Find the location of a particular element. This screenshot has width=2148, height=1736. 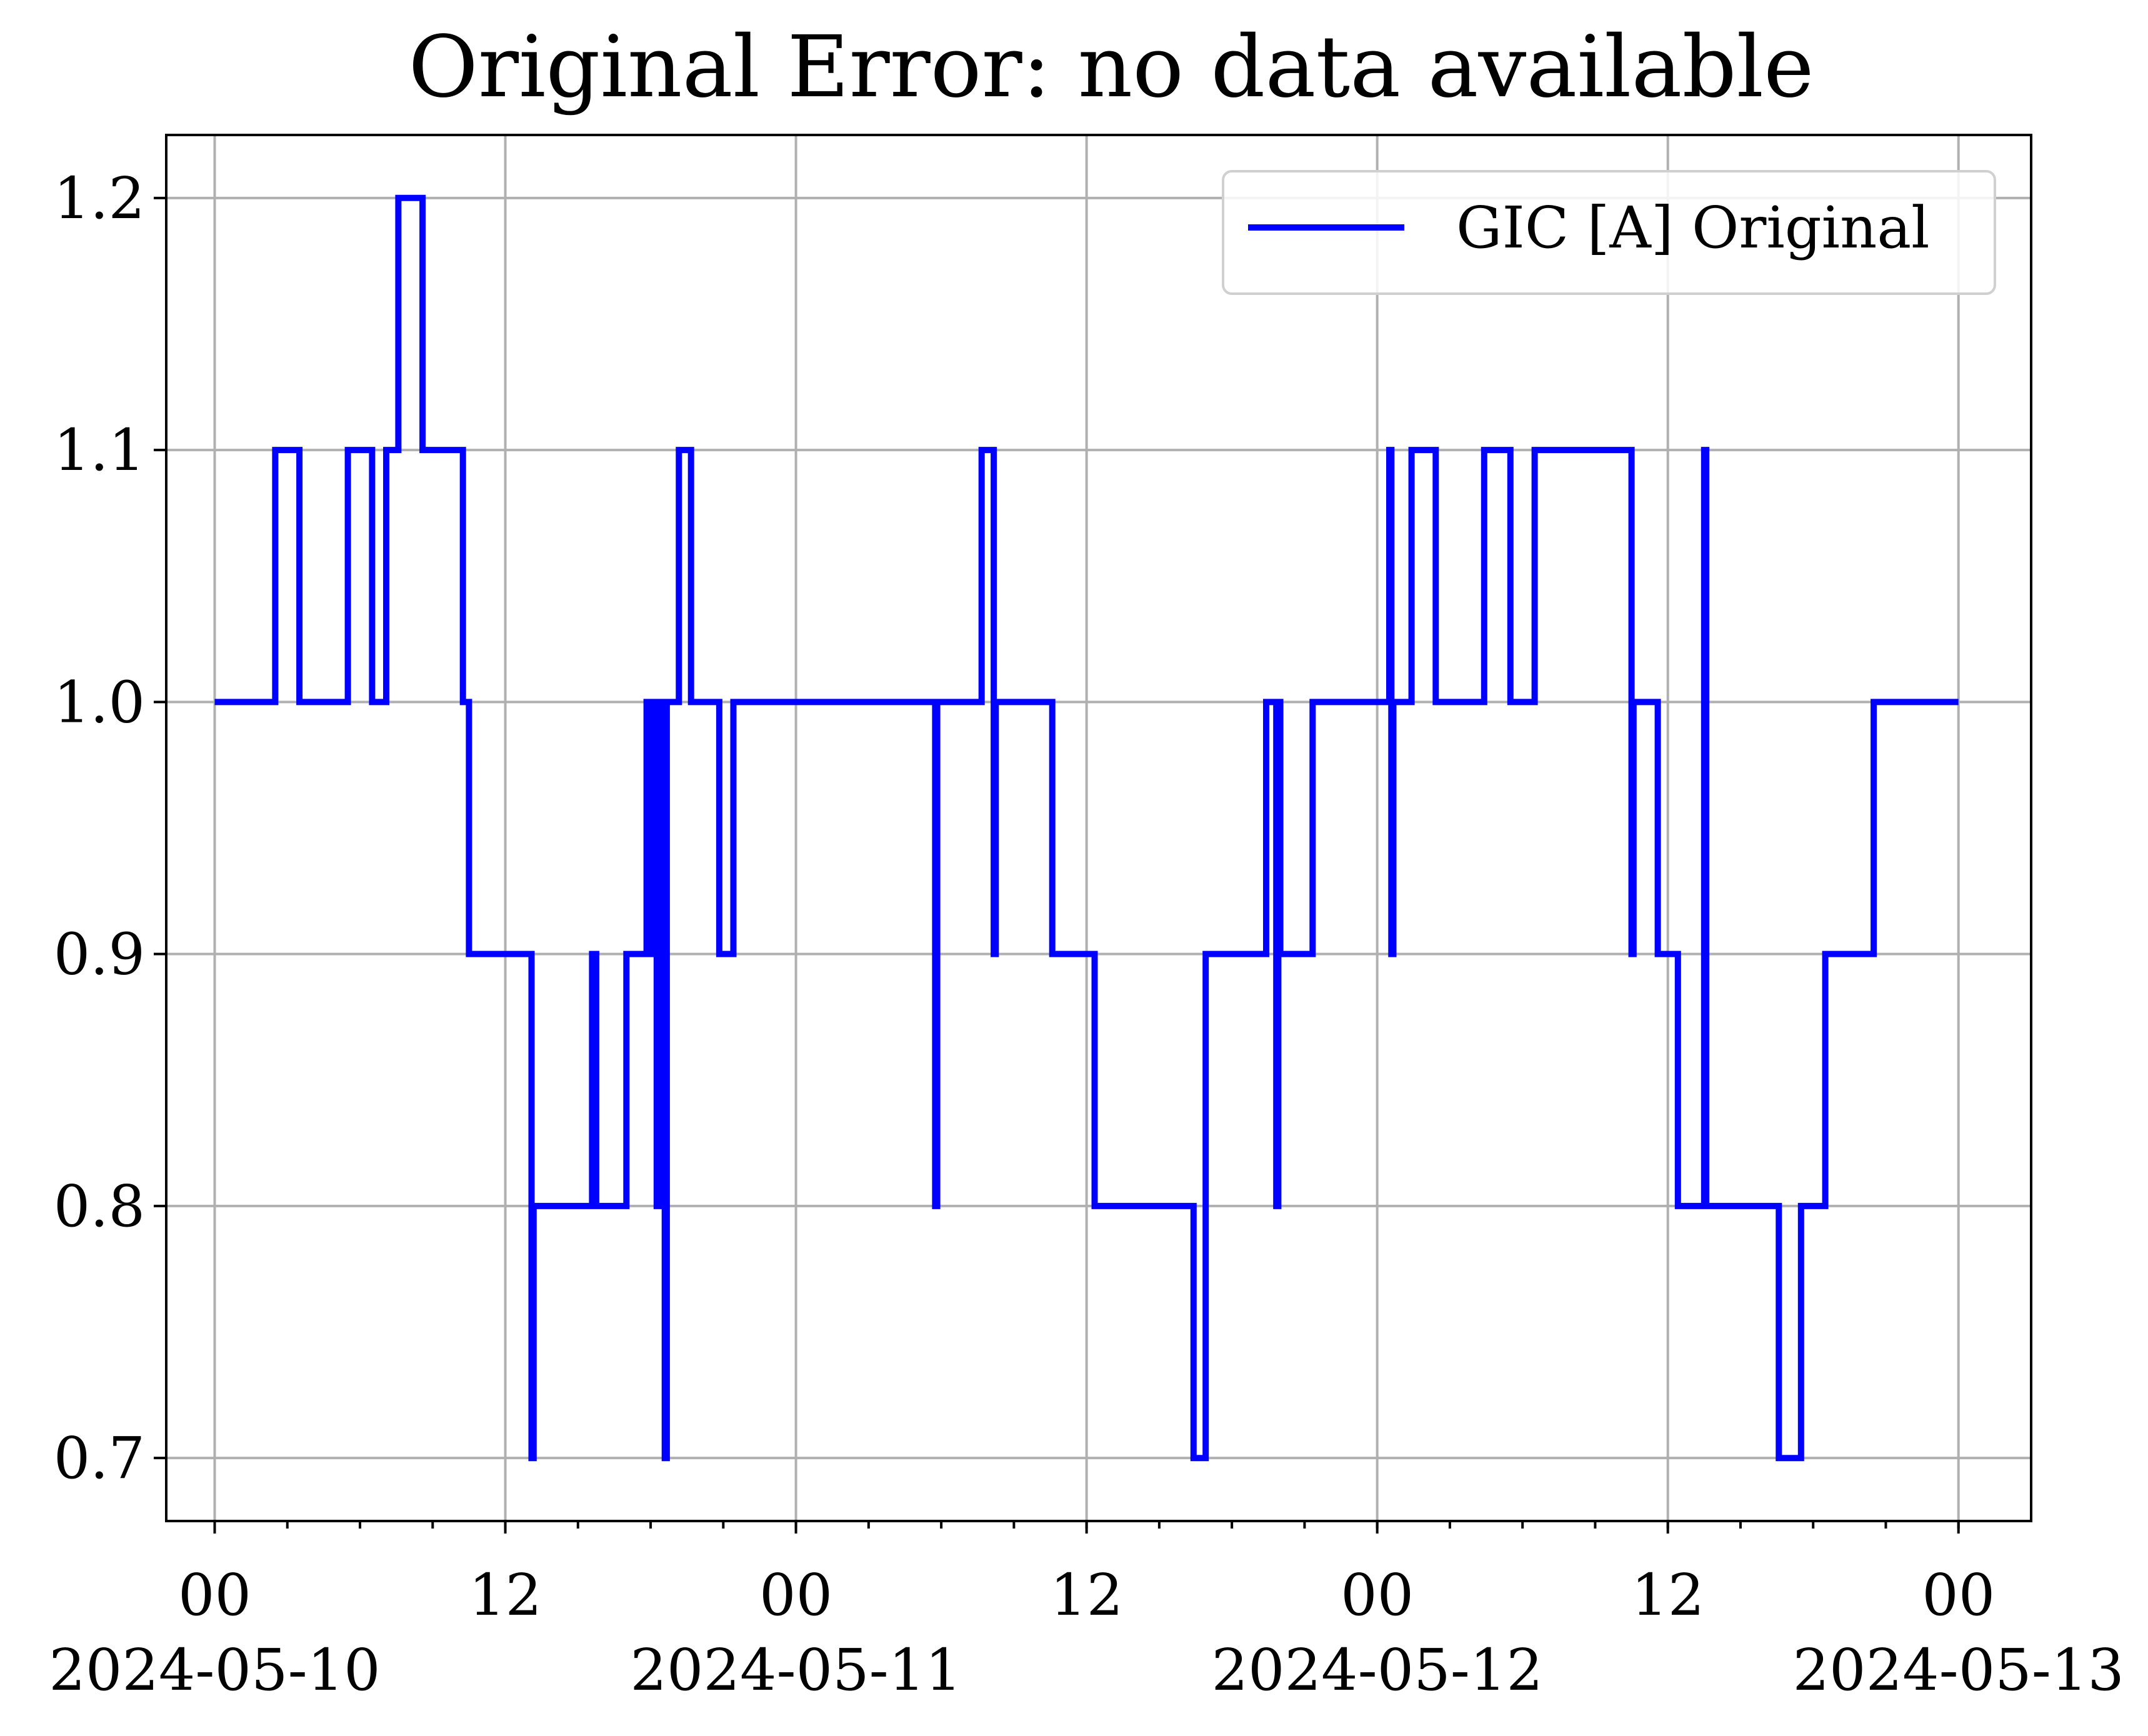

y-tick-label: 1.0 is located at coordinates (100, 702).